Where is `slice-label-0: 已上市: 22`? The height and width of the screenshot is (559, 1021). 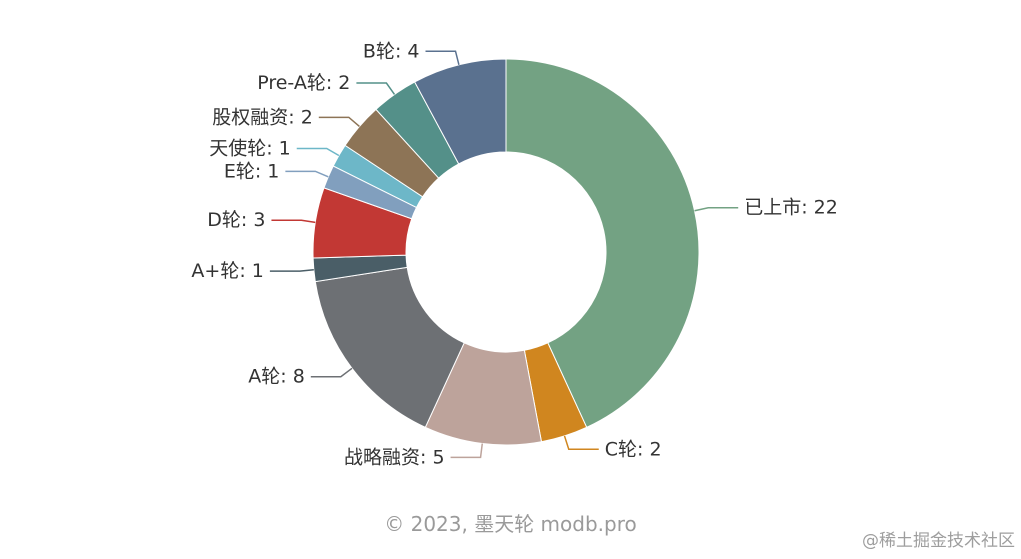 slice-label-0: 已上市: 22 is located at coordinates (791, 208).